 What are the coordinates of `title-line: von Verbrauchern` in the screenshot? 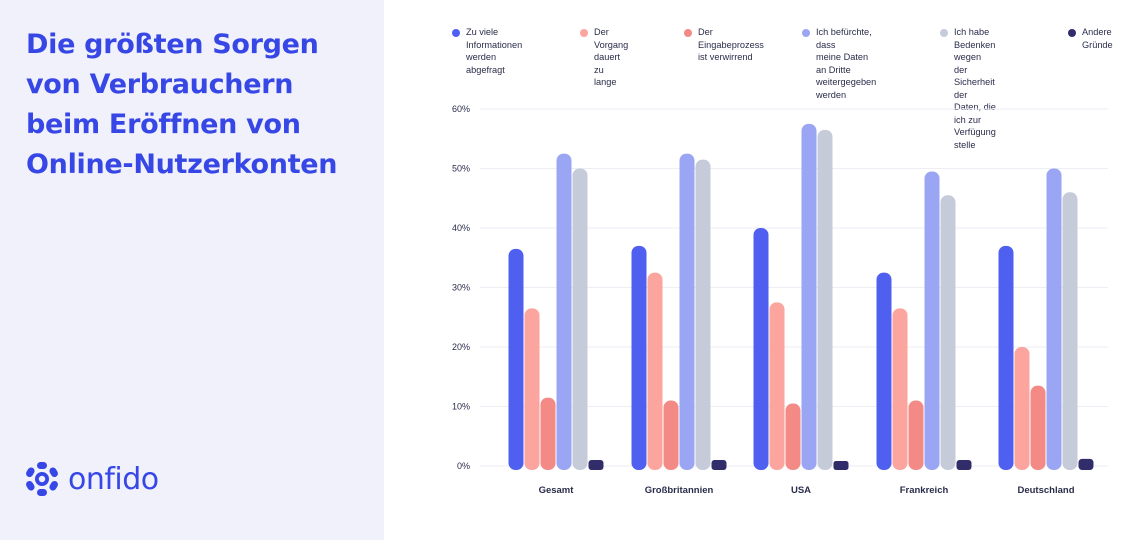 It's located at (160, 84).